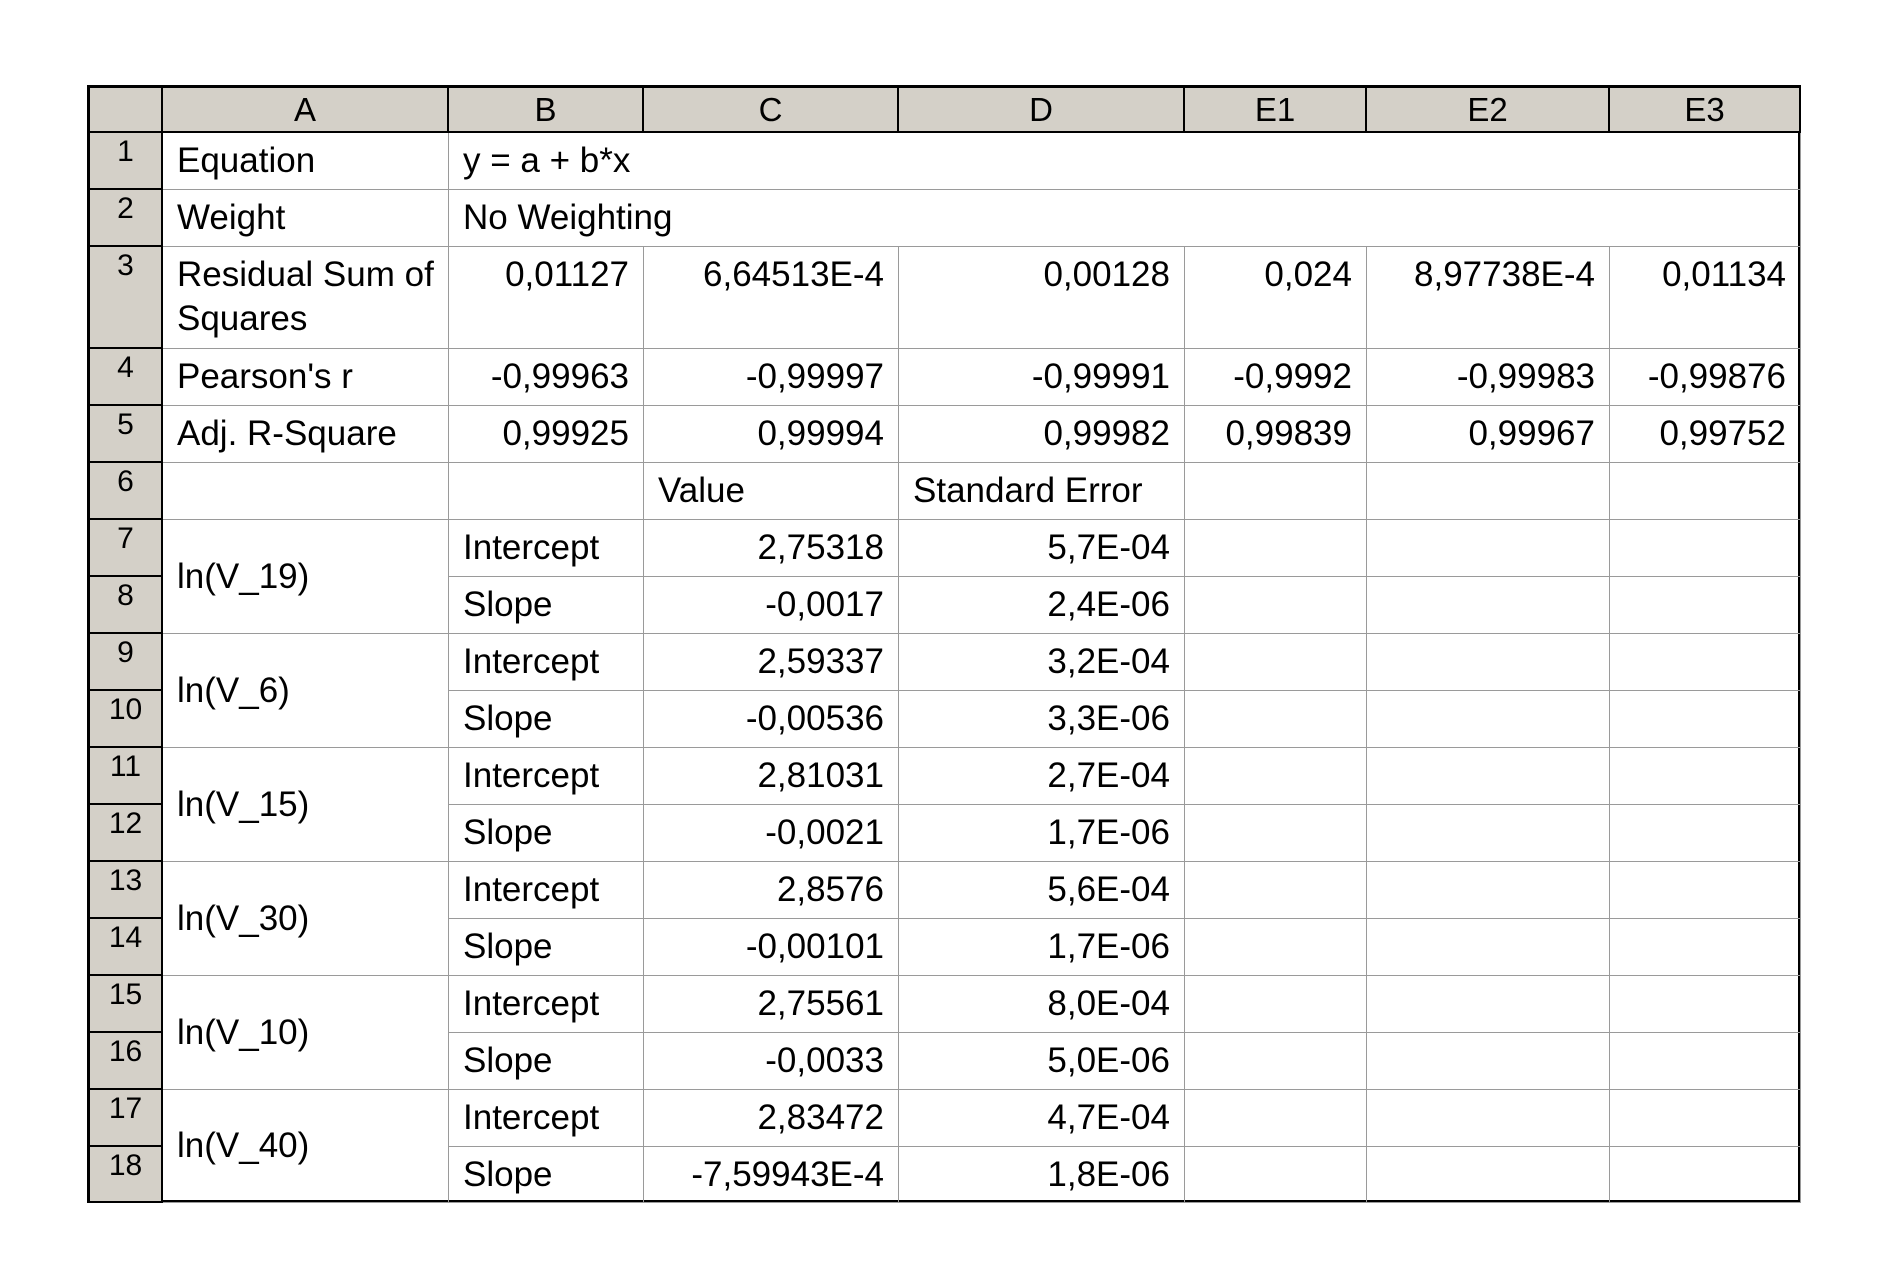  What do you see at coordinates (306, 110) in the screenshot?
I see `column-header: A` at bounding box center [306, 110].